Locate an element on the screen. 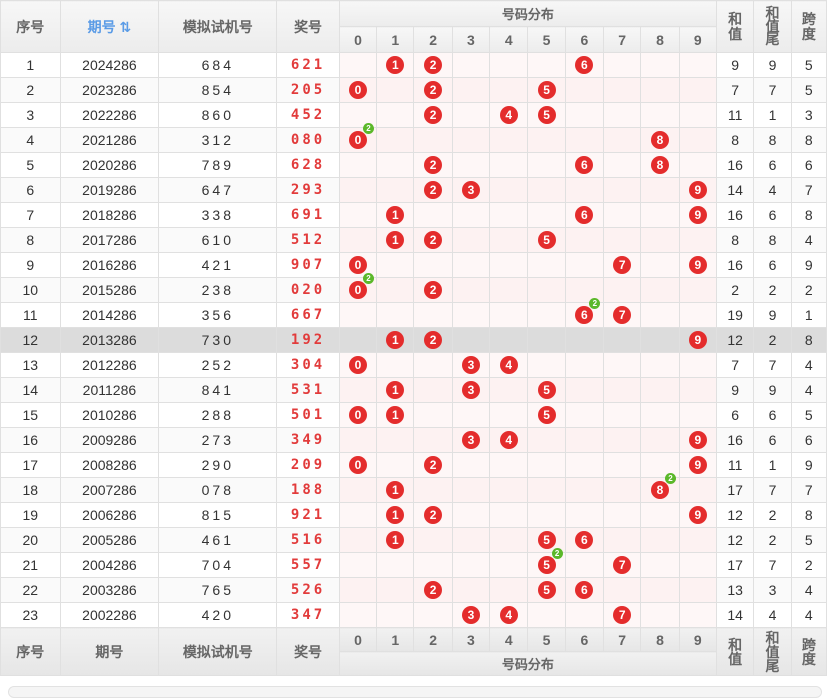 This screenshot has width=827, height=698. row-sim-number: 312 is located at coordinates (218, 140).